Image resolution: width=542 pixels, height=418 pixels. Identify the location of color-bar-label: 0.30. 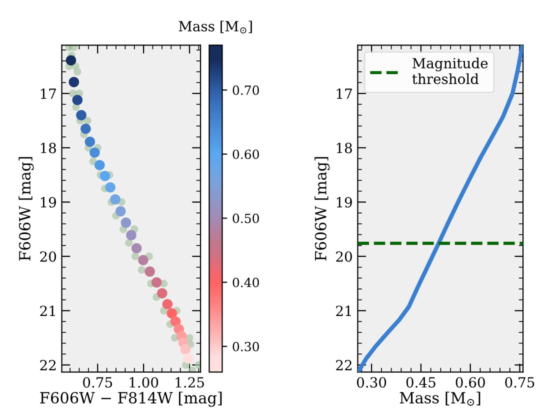
(245, 347).